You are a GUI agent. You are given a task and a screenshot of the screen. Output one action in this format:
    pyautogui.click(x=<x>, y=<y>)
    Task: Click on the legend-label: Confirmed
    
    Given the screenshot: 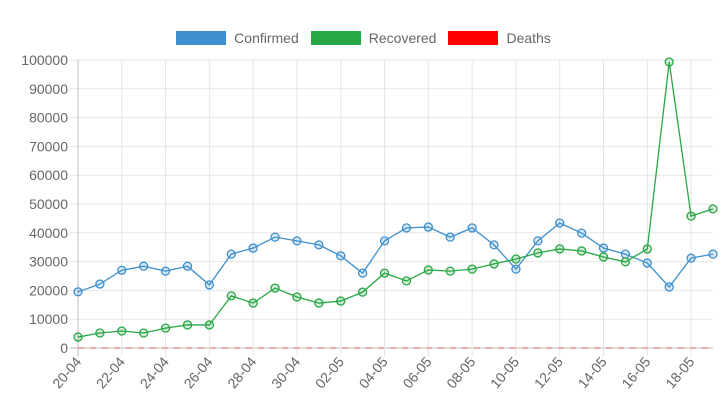 What is the action you would take?
    pyautogui.click(x=266, y=38)
    